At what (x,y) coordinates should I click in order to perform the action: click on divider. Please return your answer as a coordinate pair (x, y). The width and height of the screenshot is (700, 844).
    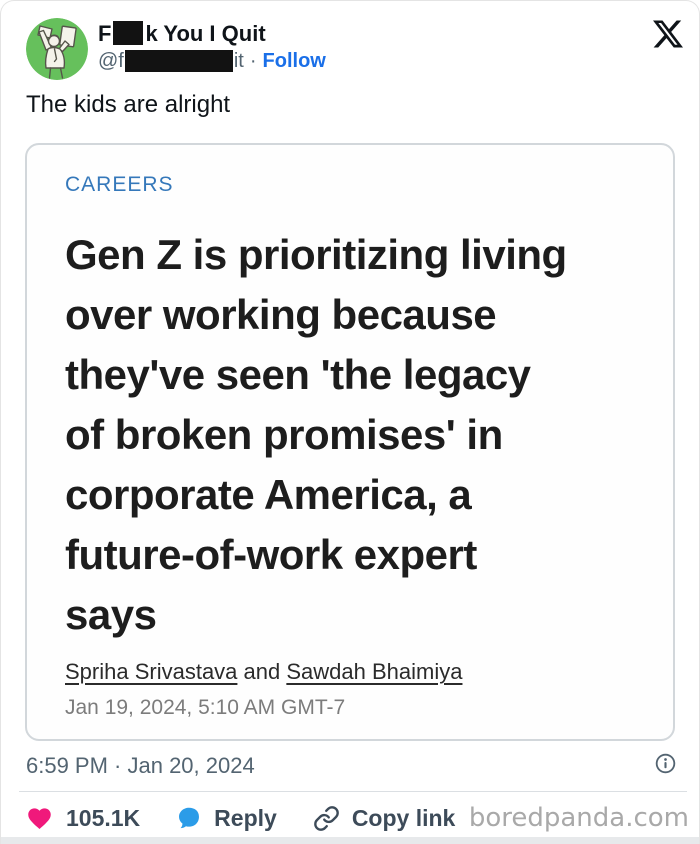
    Looking at the image, I should click on (353, 791).